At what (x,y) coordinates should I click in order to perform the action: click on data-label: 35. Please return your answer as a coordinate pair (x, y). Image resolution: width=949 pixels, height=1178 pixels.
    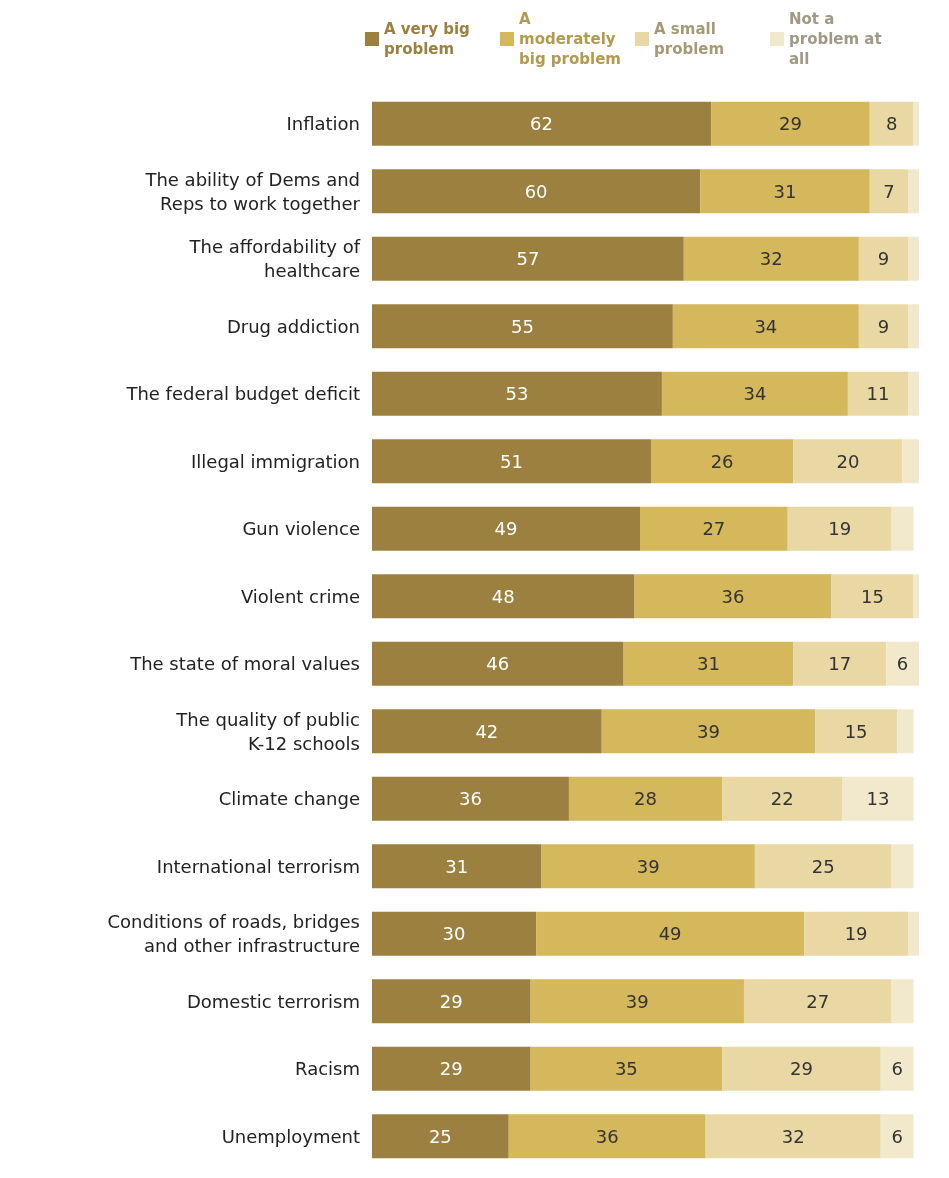
    Looking at the image, I should click on (626, 1069).